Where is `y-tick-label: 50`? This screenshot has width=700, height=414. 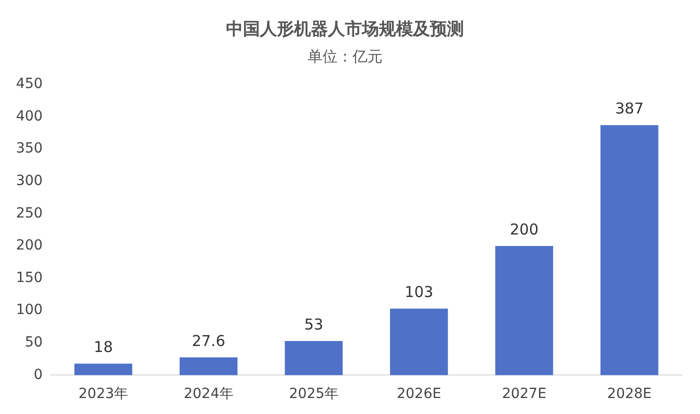 y-tick-label: 50 is located at coordinates (33, 342).